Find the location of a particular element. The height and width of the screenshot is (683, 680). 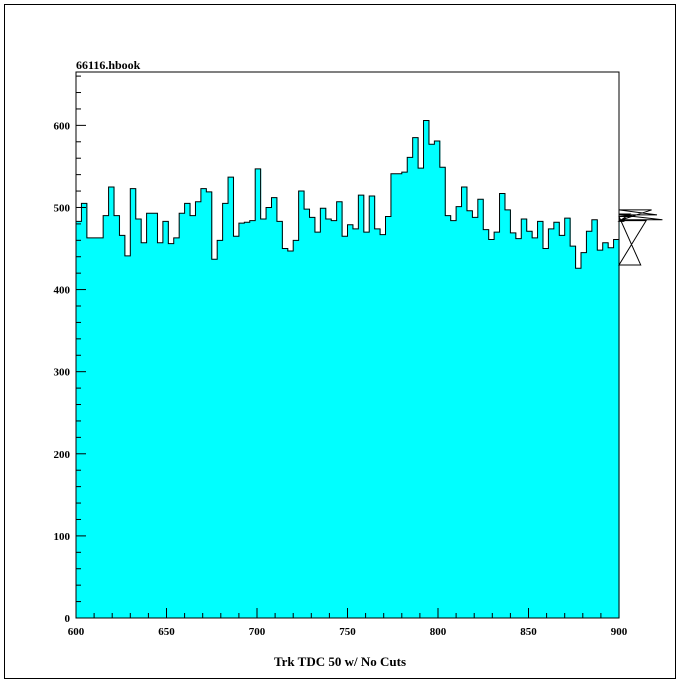

x-tick-label: 900 is located at coordinates (619, 632).